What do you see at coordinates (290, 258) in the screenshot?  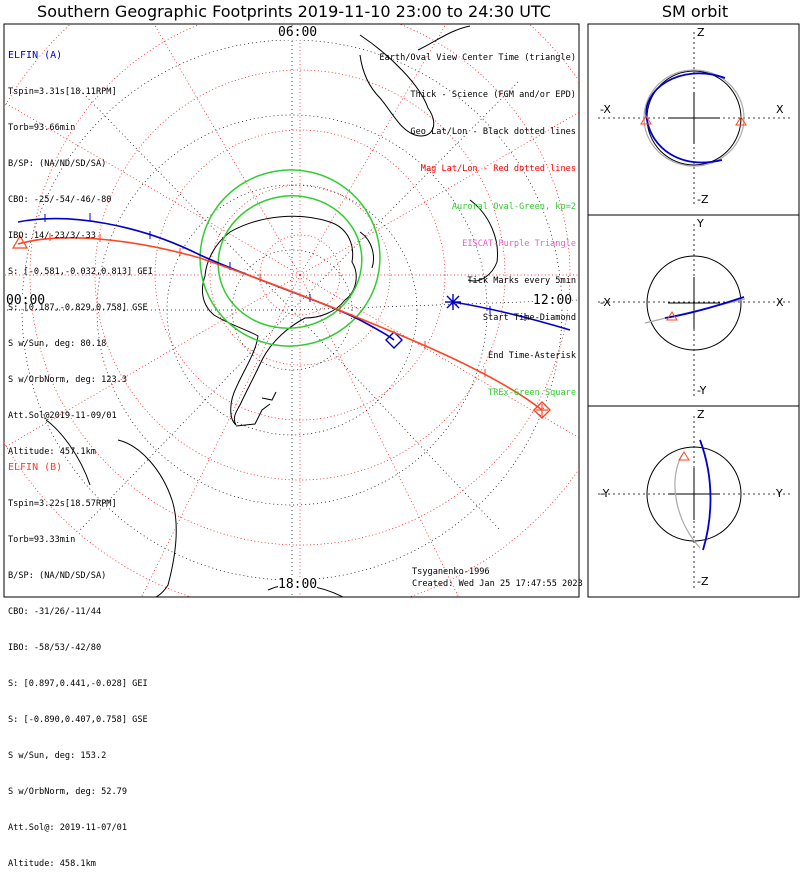 I see `auroral-oval` at bounding box center [290, 258].